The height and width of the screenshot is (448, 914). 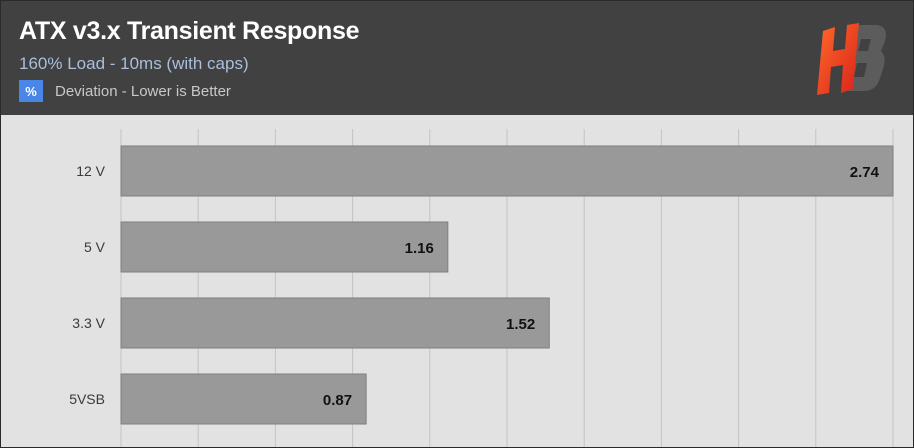 I want to click on category-label: 3.3 V, so click(x=88, y=323).